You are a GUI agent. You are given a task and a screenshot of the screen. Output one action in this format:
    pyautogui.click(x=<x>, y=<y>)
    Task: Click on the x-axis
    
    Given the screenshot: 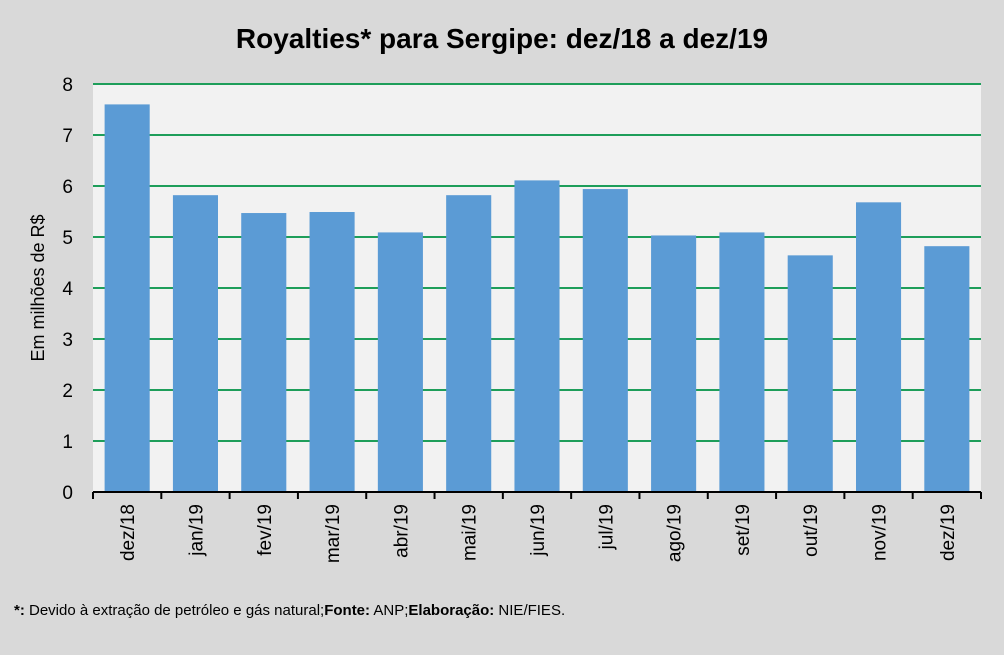 What is the action you would take?
    pyautogui.click(x=537, y=495)
    